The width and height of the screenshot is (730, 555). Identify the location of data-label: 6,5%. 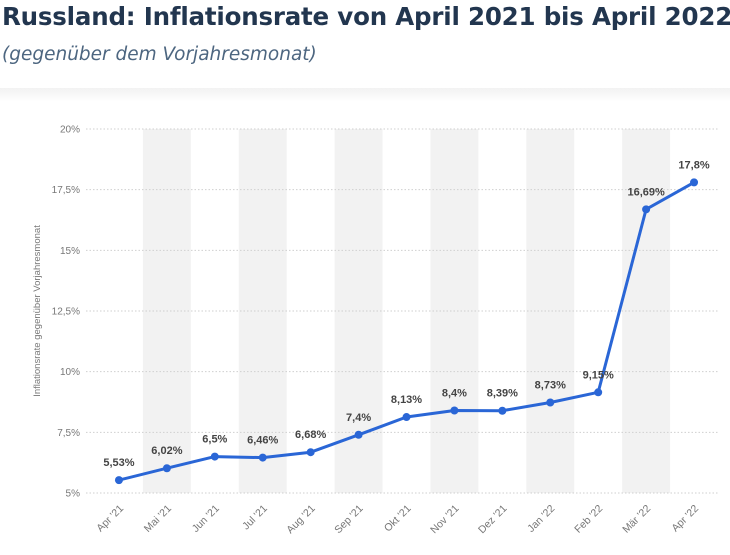
(214, 440).